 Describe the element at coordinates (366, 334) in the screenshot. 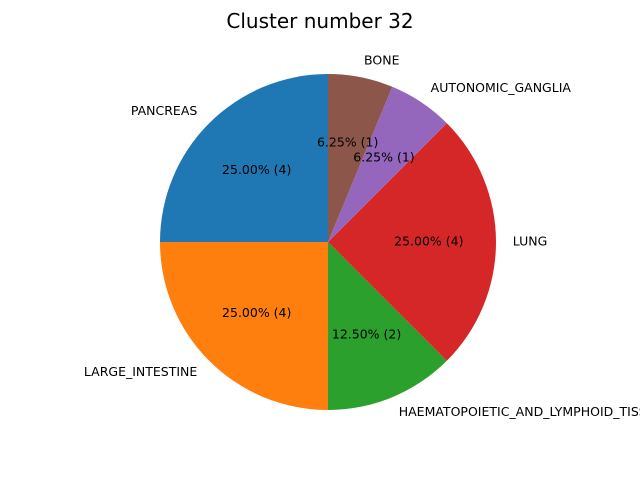

I see `slice-percent-haematopoietic-and-lymphoid-tissue: 12.50% (2)` at that location.